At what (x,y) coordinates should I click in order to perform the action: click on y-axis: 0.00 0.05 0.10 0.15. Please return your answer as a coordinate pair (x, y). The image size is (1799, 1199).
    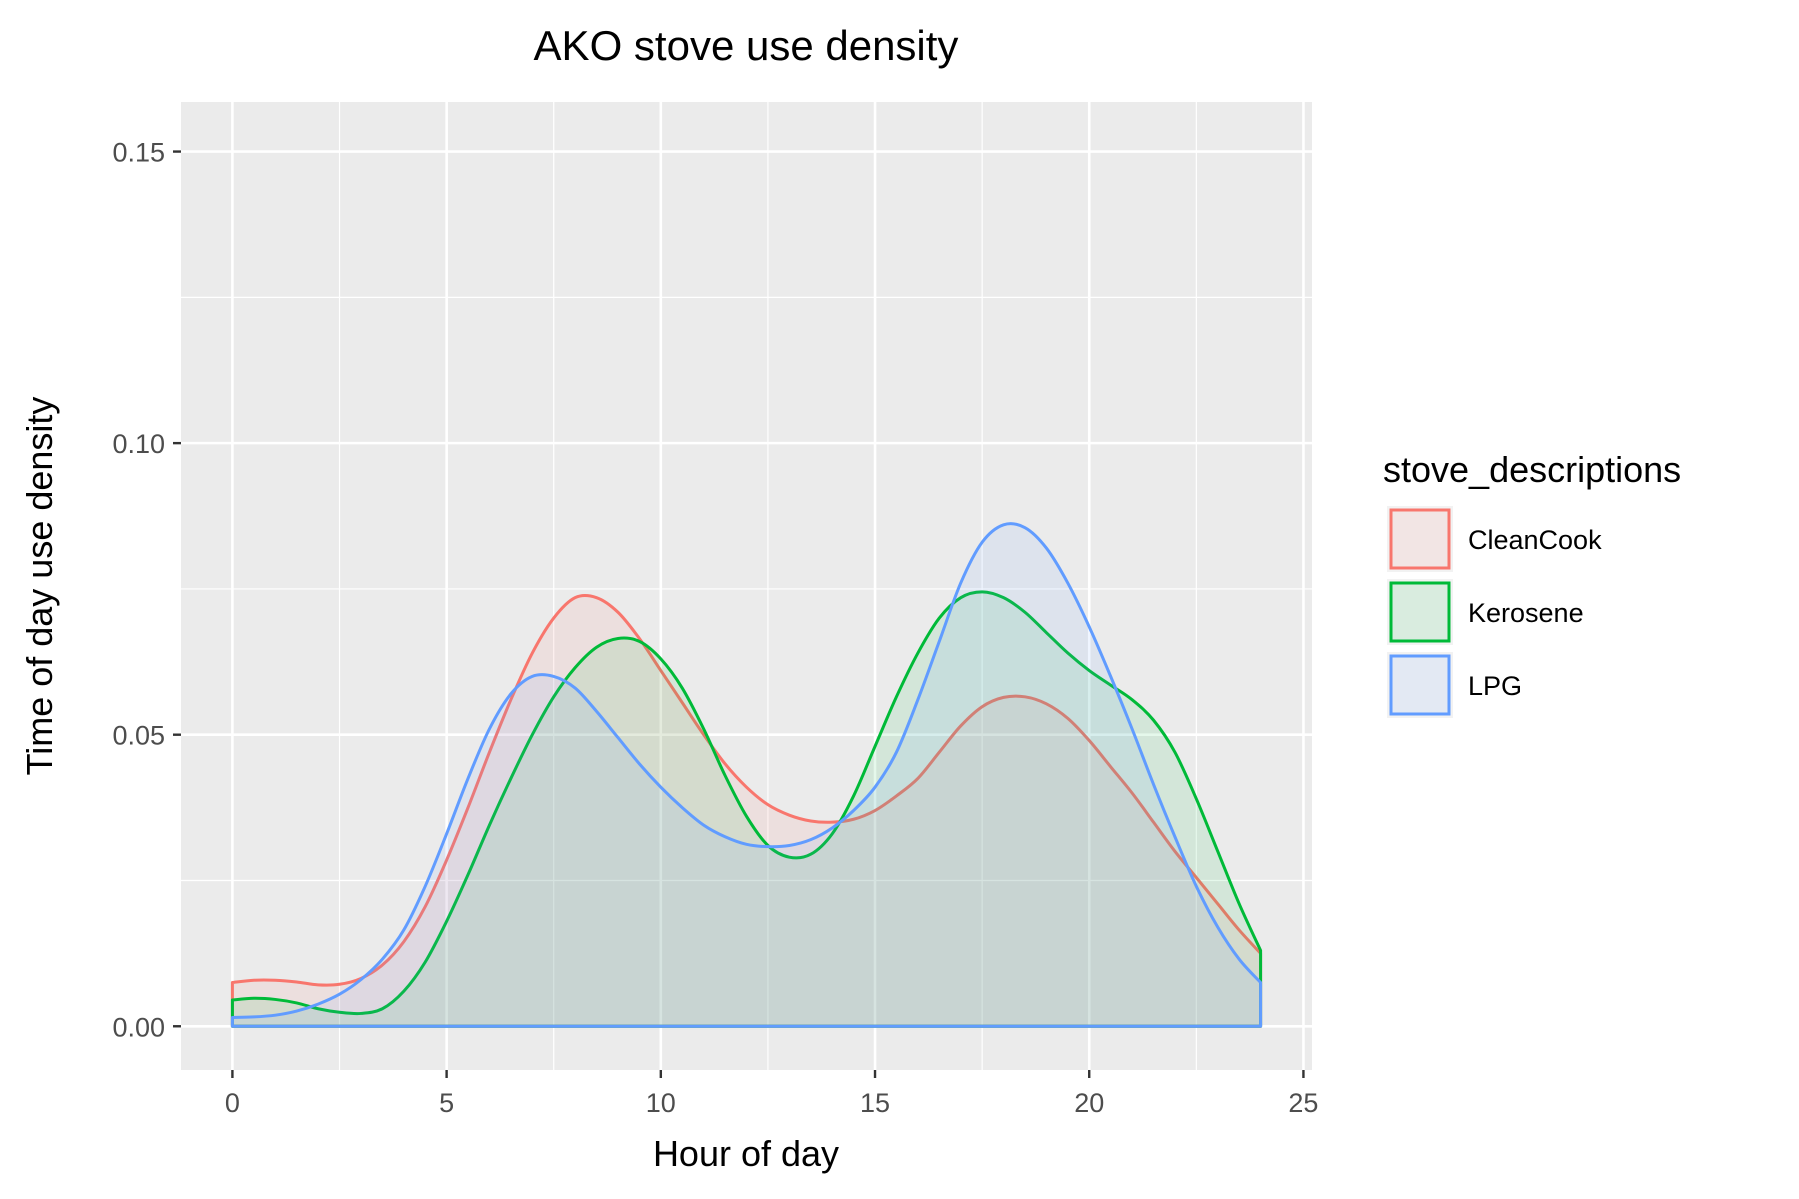
    Looking at the image, I should click on (146, 590).